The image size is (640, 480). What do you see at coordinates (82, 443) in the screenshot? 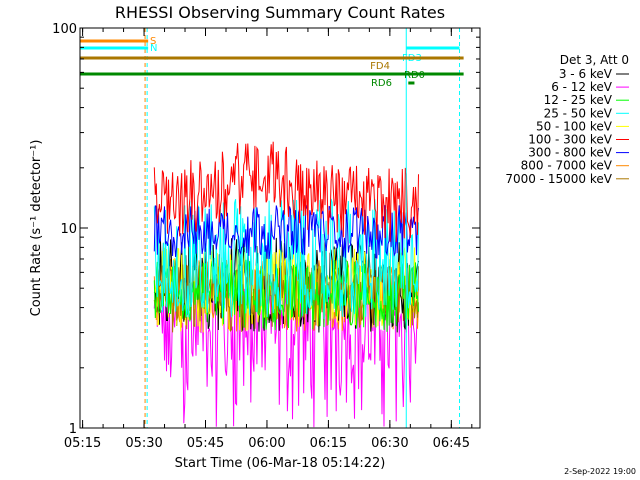
I see `x-tick-label: 05:15` at bounding box center [82, 443].